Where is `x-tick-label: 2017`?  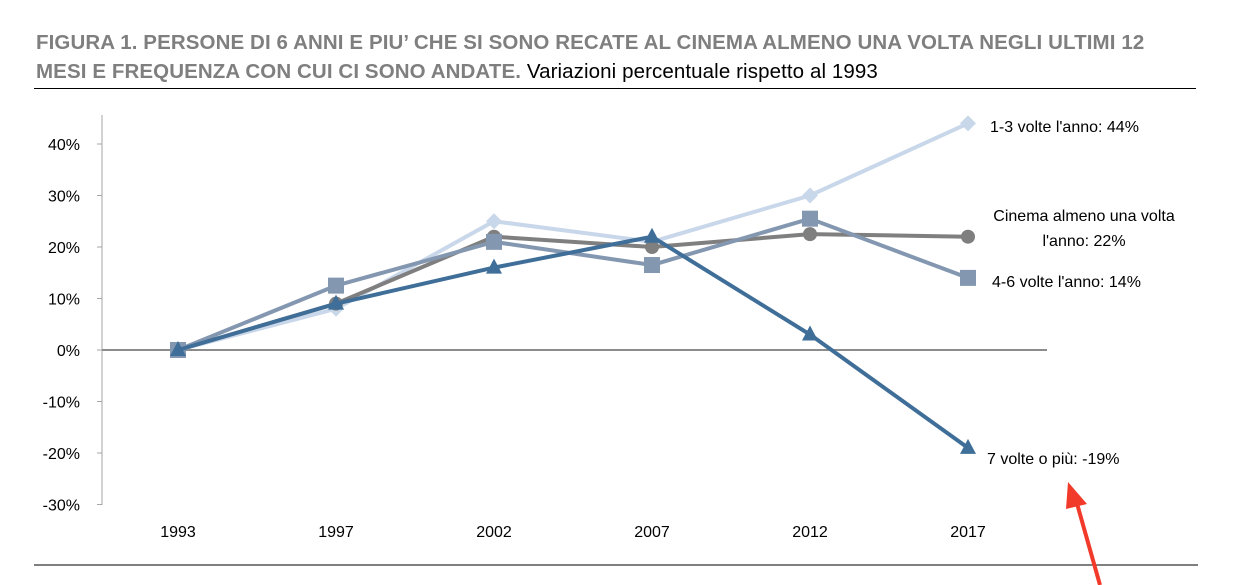
x-tick-label: 2017 is located at coordinates (968, 532).